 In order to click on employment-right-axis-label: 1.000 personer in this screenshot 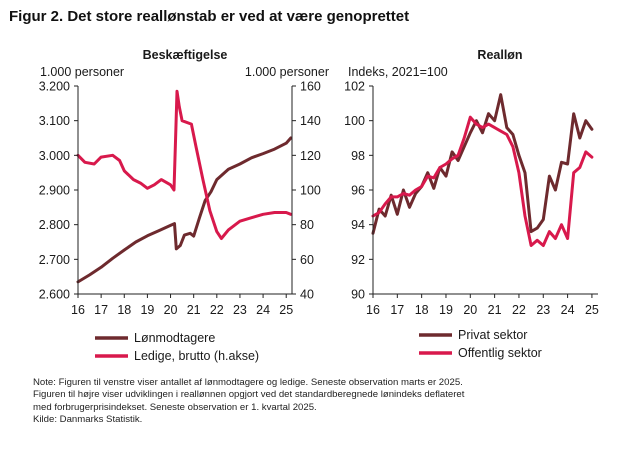, I will do `click(287, 72)`.